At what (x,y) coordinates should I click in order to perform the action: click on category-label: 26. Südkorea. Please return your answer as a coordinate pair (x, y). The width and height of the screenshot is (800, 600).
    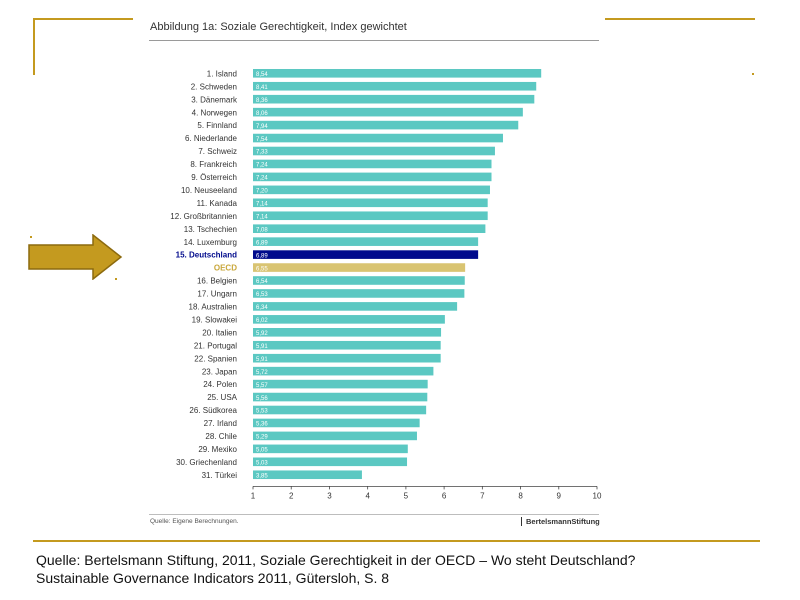
    Looking at the image, I should click on (213, 410).